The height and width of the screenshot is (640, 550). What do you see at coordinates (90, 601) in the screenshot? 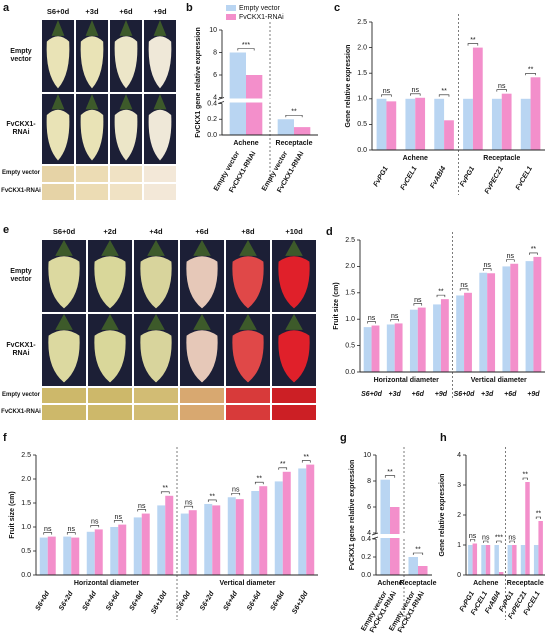
I see `x-tick-label: S6+4d` at bounding box center [90, 601].